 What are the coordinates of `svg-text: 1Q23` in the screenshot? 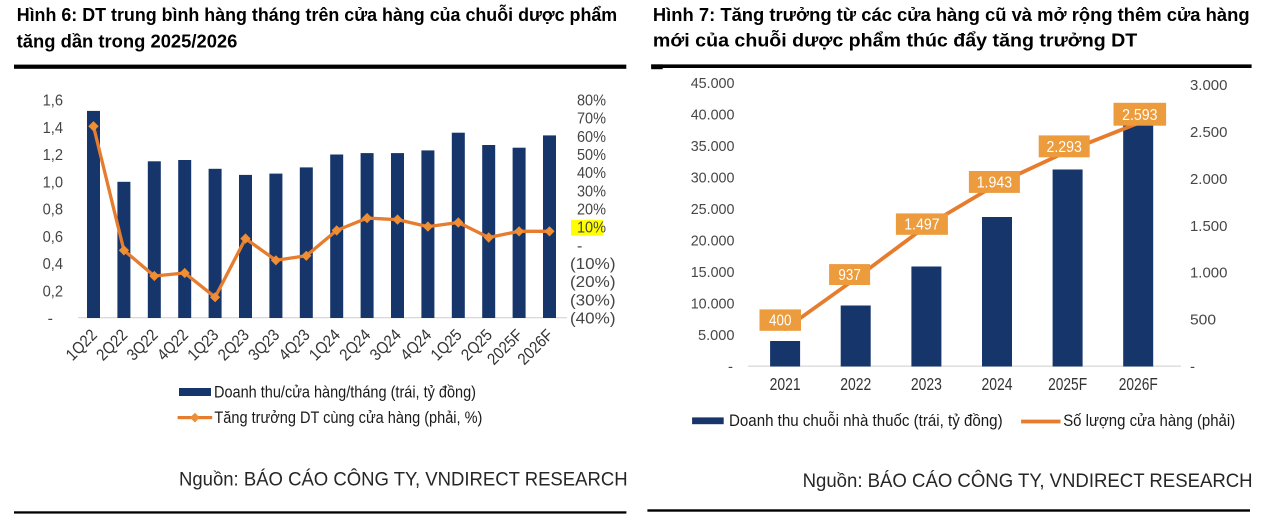 It's located at (203, 345).